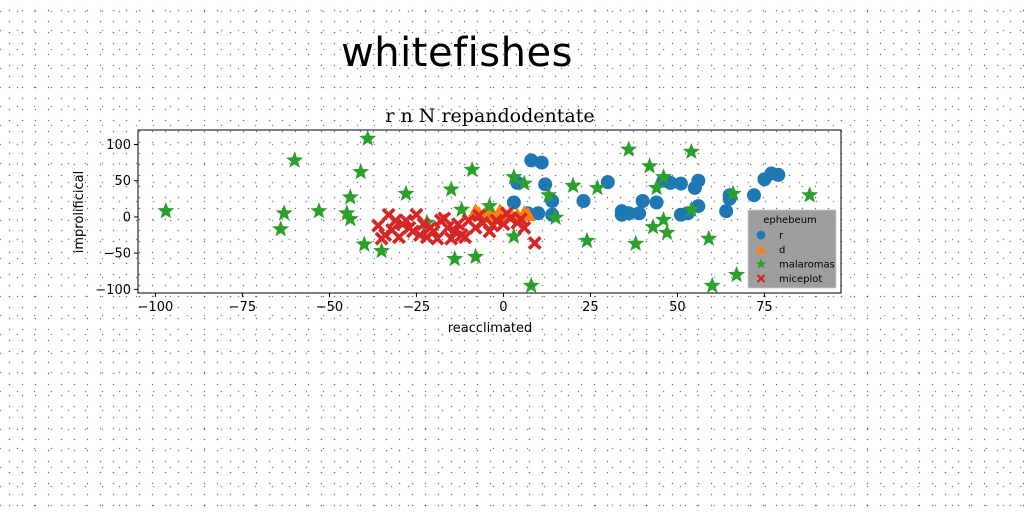  What do you see at coordinates (781, 236) in the screenshot?
I see `legend-label: r` at bounding box center [781, 236].